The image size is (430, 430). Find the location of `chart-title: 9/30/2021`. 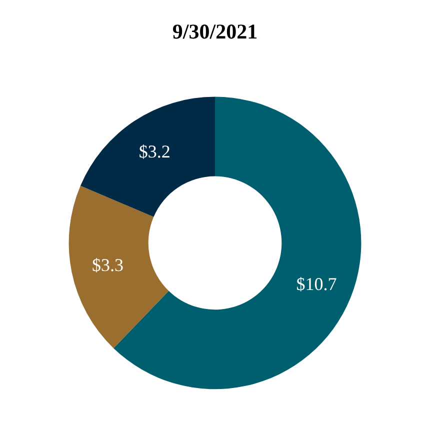

chart-title: 9/30/2021 is located at coordinates (215, 32).